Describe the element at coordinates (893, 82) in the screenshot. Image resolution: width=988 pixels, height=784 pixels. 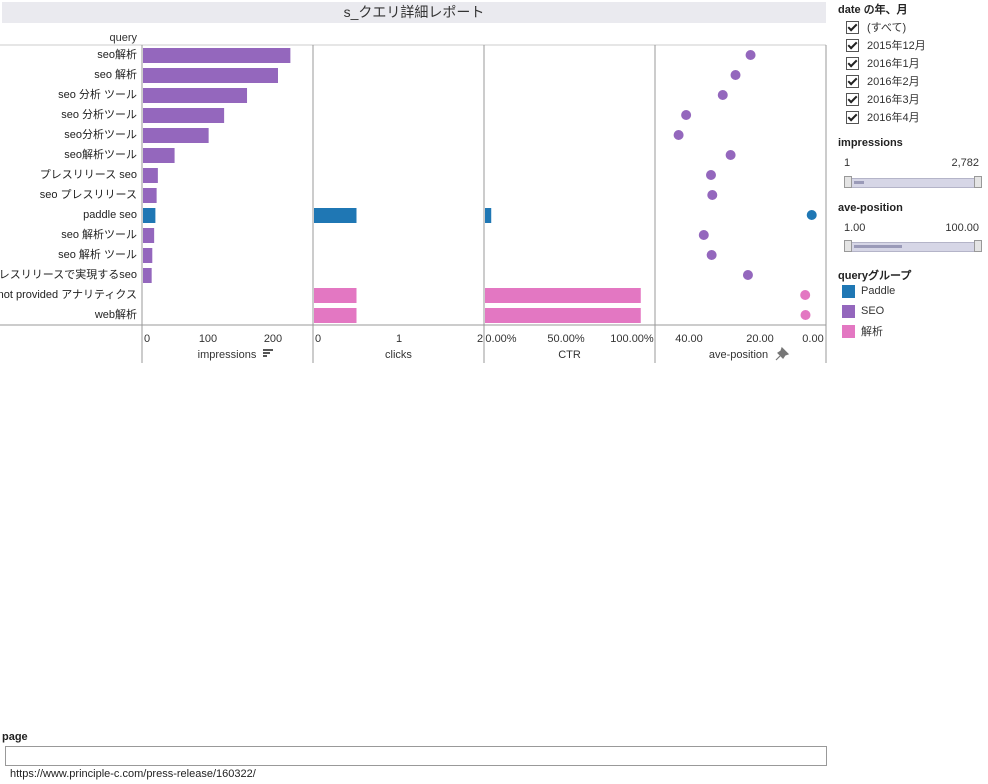
I see `date-option-label: 2016年2月` at that location.